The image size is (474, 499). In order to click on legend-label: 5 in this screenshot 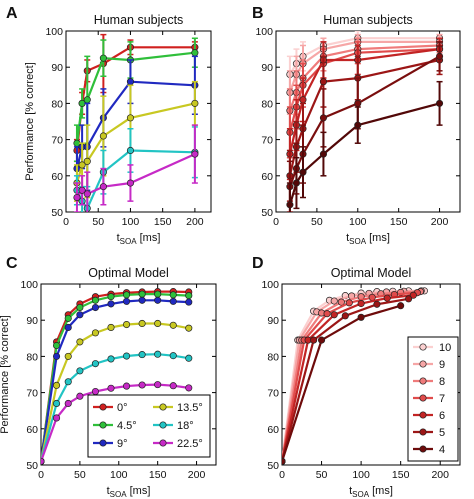, I will do `click(442, 433)`.